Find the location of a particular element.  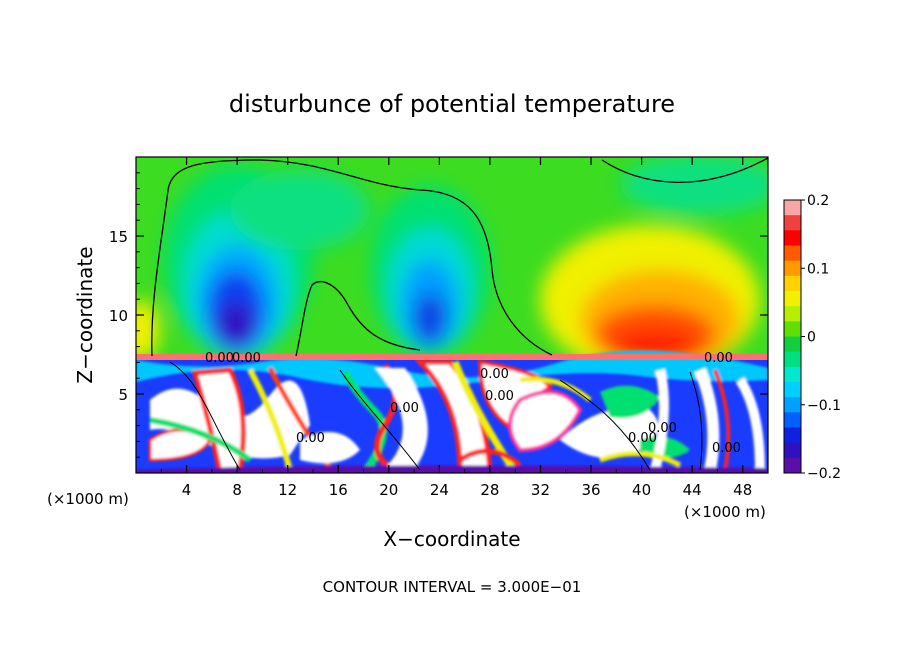

x-tick-label: 40 is located at coordinates (641, 490).